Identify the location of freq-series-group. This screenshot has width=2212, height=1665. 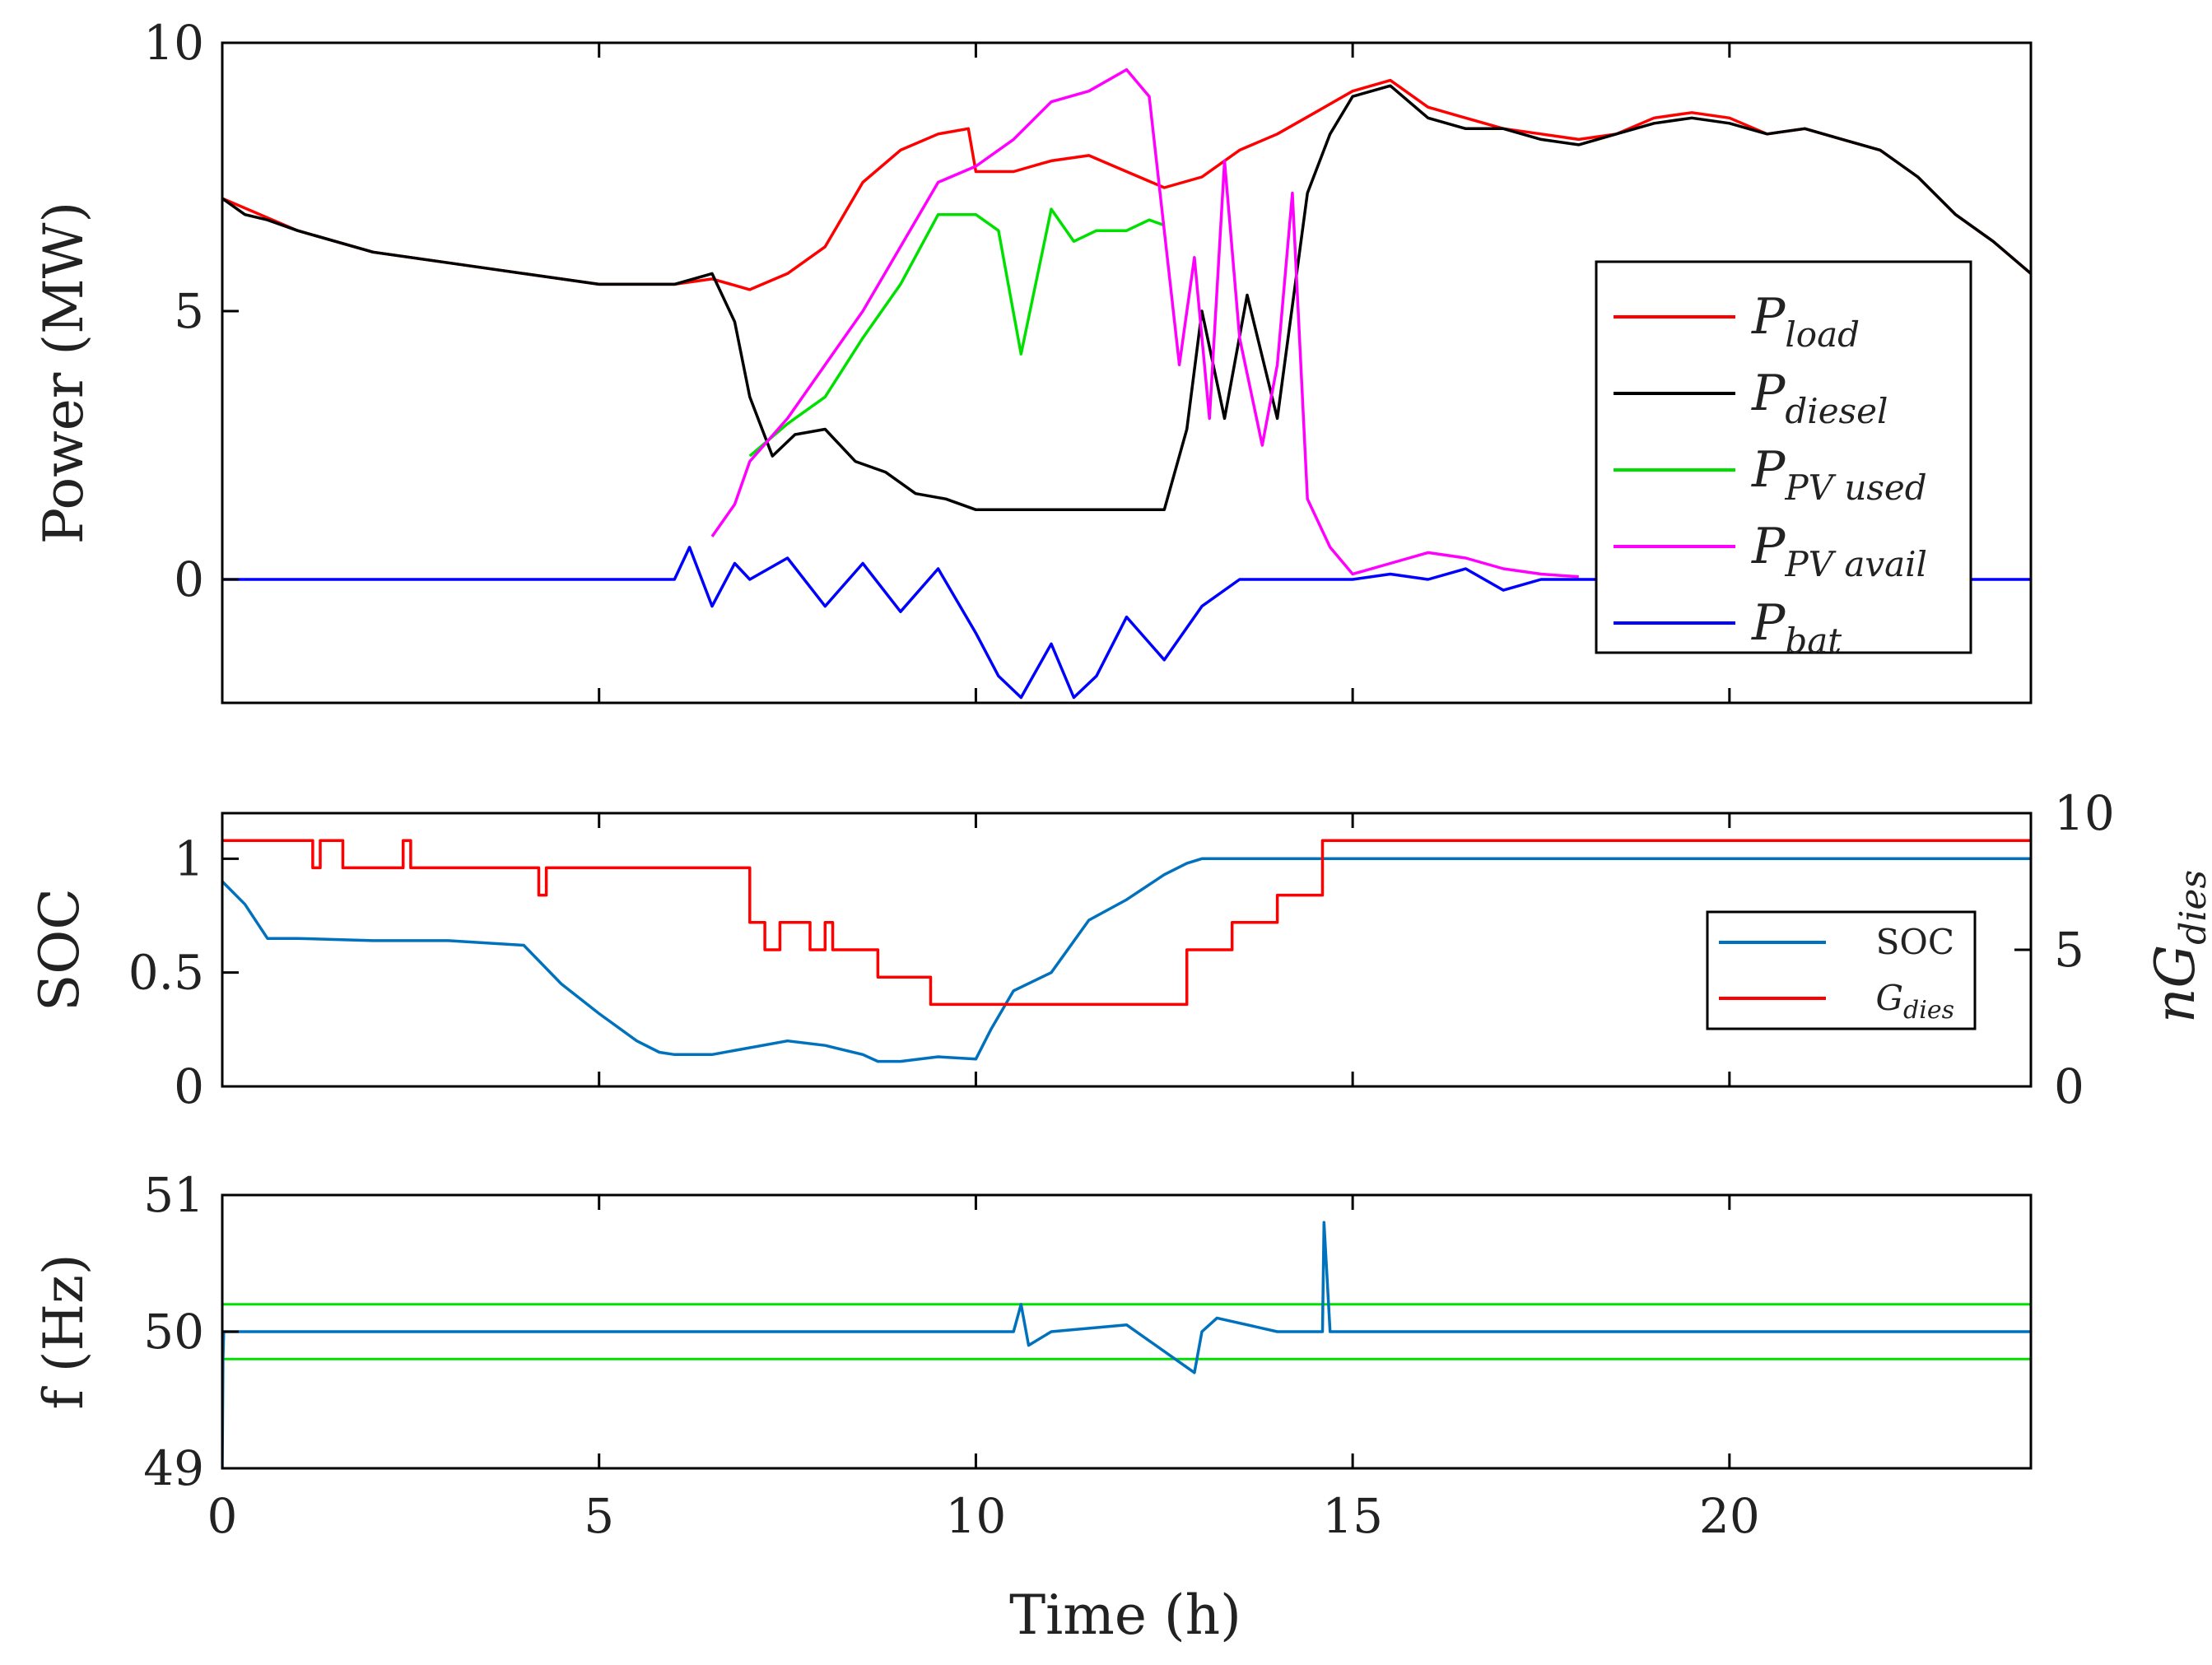
(1126, 1344).